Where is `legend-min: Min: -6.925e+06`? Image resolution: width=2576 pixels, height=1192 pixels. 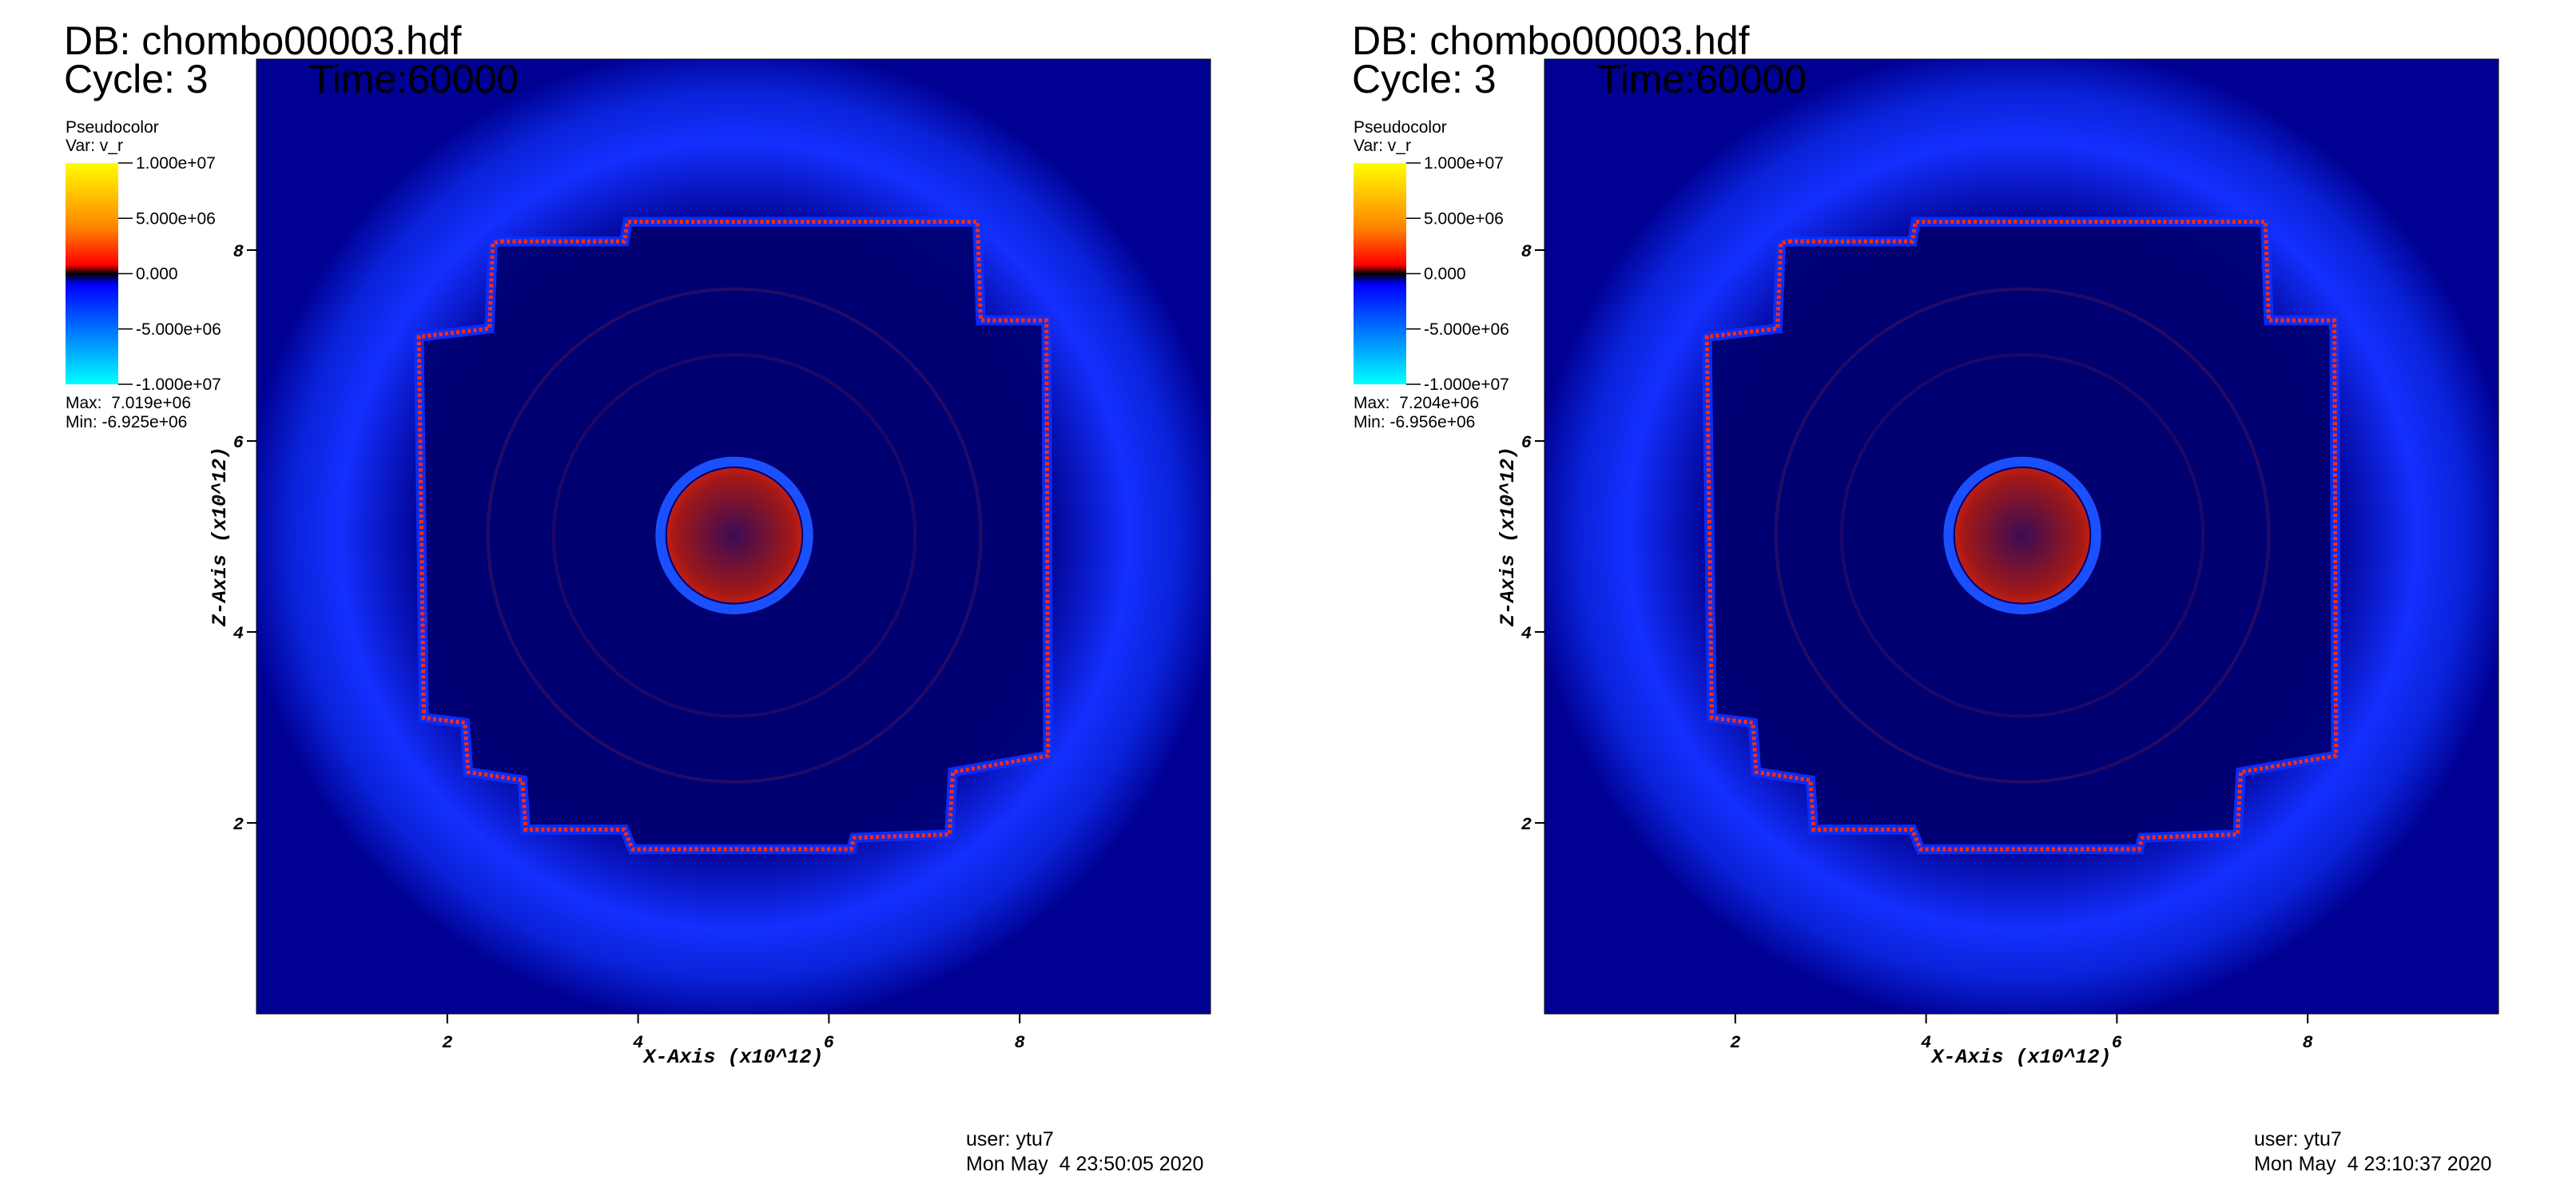 legend-min: Min: -6.925e+06 is located at coordinates (126, 422).